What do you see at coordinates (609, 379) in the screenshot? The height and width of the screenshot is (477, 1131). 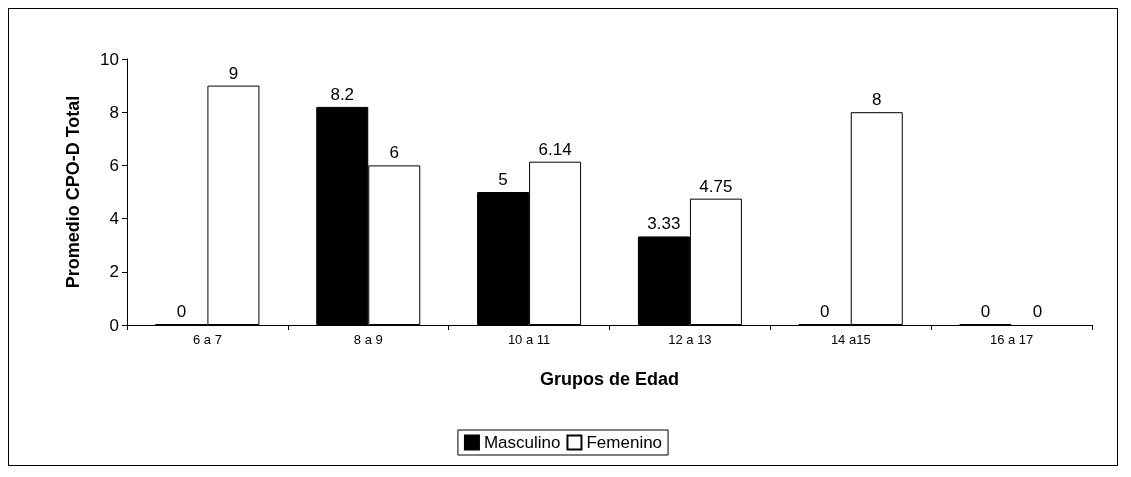 I see `x-axis-title: Grupos de Edad` at bounding box center [609, 379].